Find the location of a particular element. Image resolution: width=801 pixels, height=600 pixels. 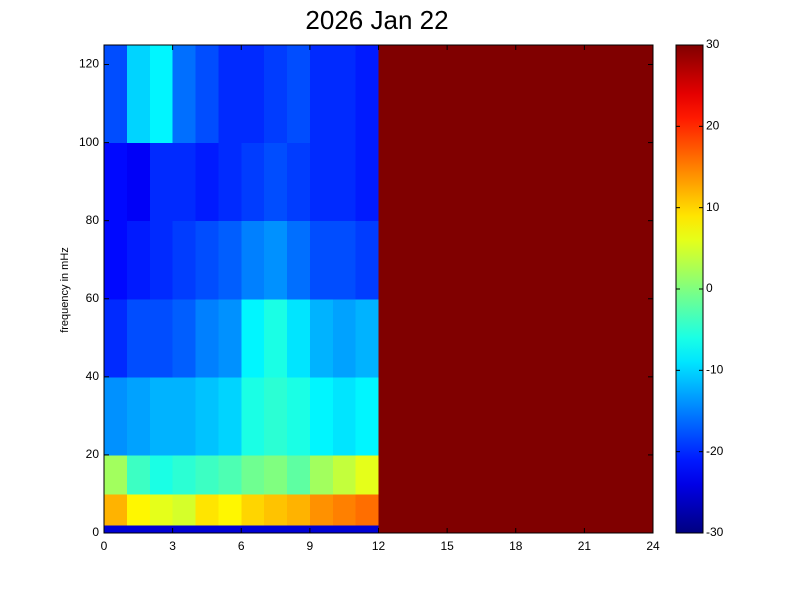

colorbar-tick-label: 10 is located at coordinates (713, 207).